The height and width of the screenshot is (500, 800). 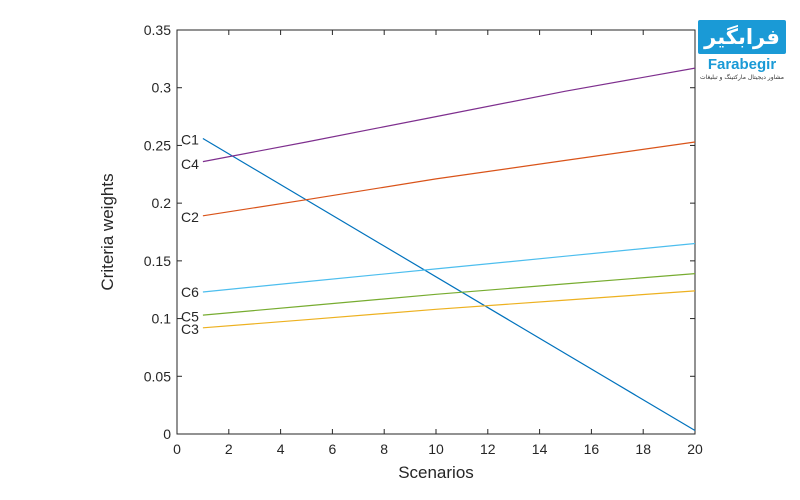 What do you see at coordinates (190, 140) in the screenshot?
I see `series-label-c1: C1` at bounding box center [190, 140].